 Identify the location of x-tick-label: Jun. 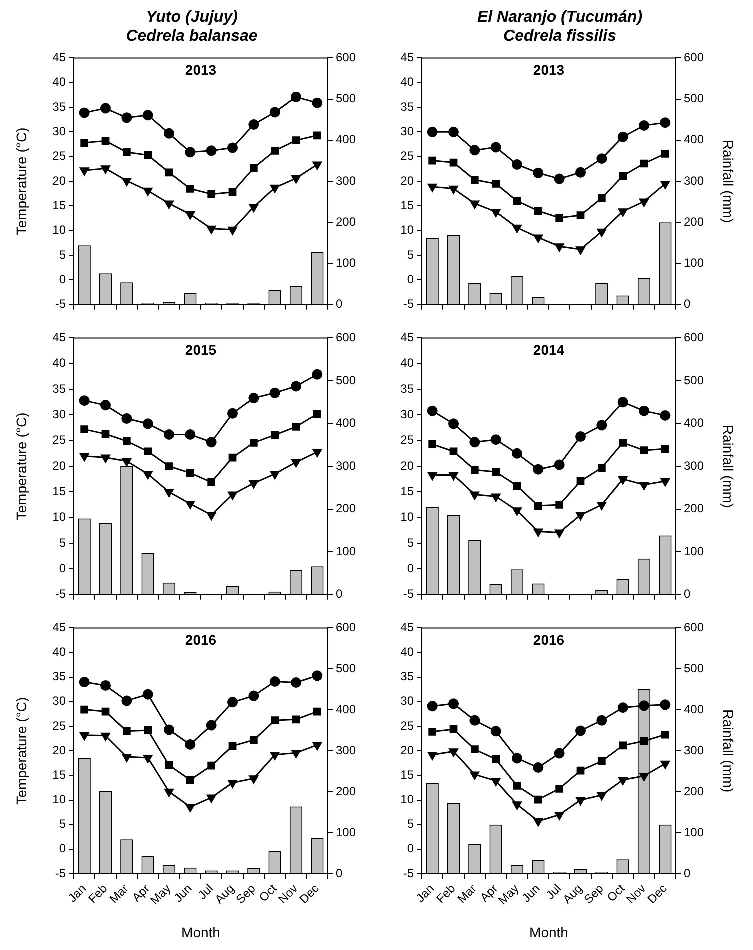
(183, 894).